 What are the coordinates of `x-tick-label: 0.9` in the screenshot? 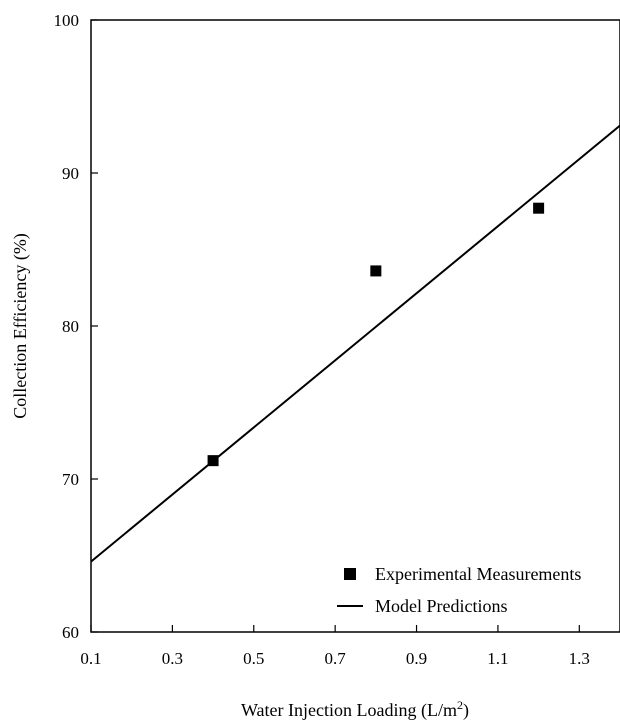 It's located at (416, 658).